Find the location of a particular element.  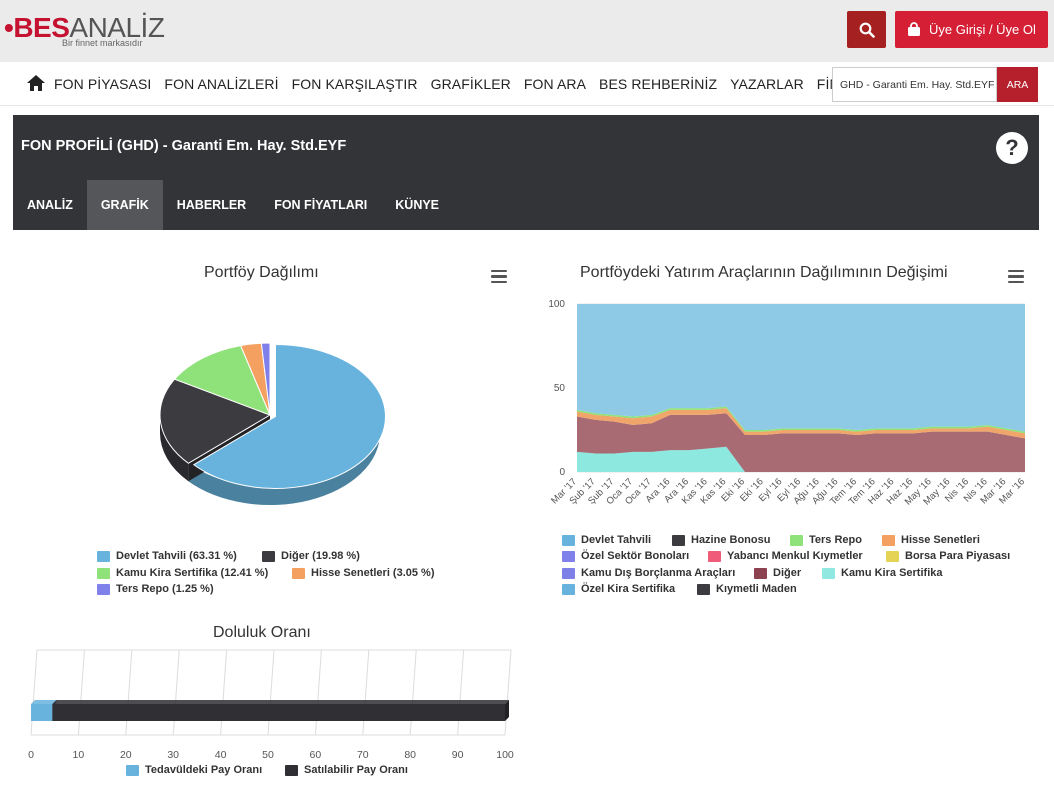

area-legend-item: Hazine Bonosu is located at coordinates (721, 540).